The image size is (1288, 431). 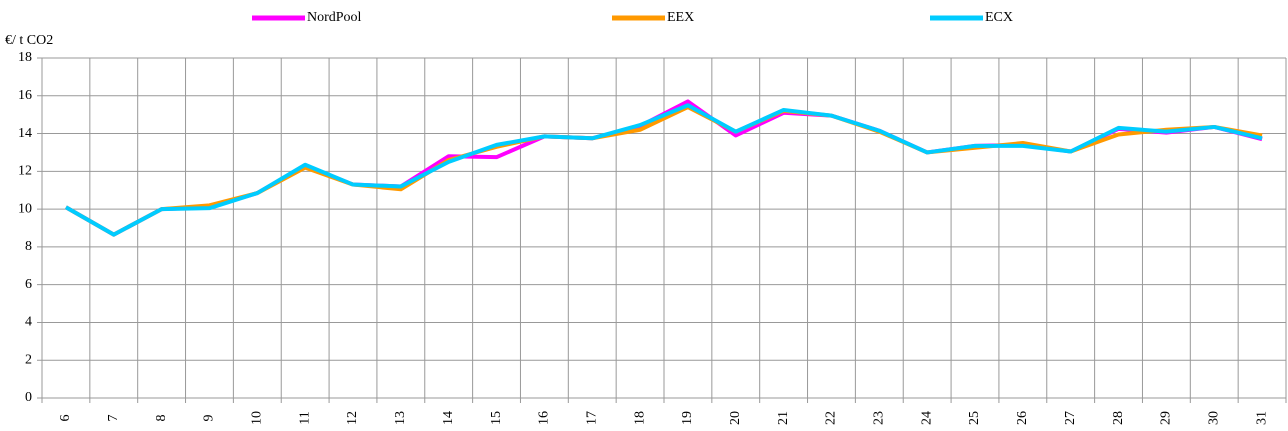 What do you see at coordinates (639, 418) in the screenshot?
I see `x-tick-label: 18` at bounding box center [639, 418].